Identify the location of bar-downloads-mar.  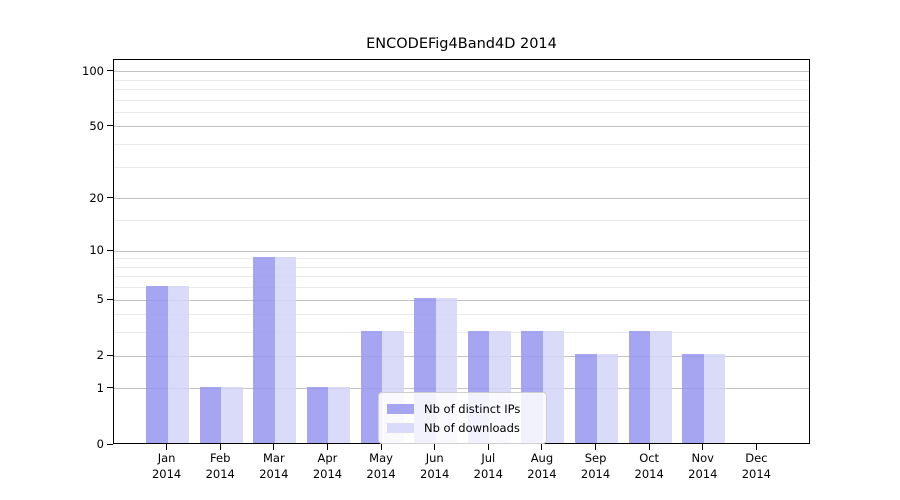
(285, 349).